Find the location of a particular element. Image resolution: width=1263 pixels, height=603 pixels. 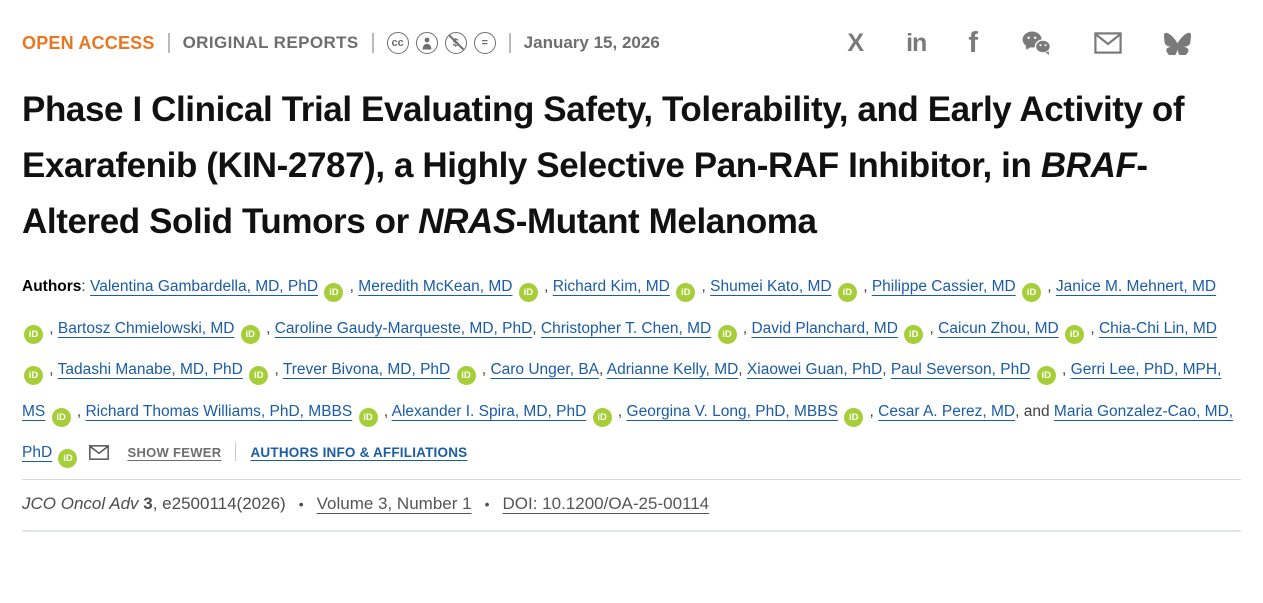

title-gene-symbol: NRAS is located at coordinates (467, 221).